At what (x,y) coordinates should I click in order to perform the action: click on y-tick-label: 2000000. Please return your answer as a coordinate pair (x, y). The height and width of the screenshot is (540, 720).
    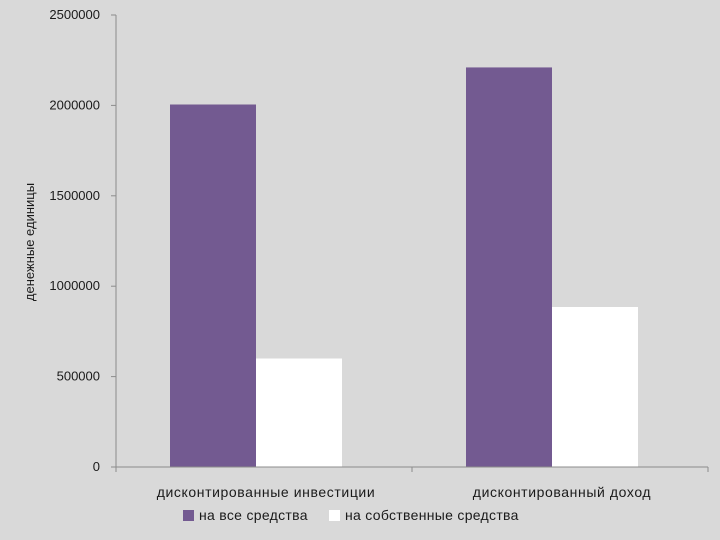
    Looking at the image, I should click on (74, 104).